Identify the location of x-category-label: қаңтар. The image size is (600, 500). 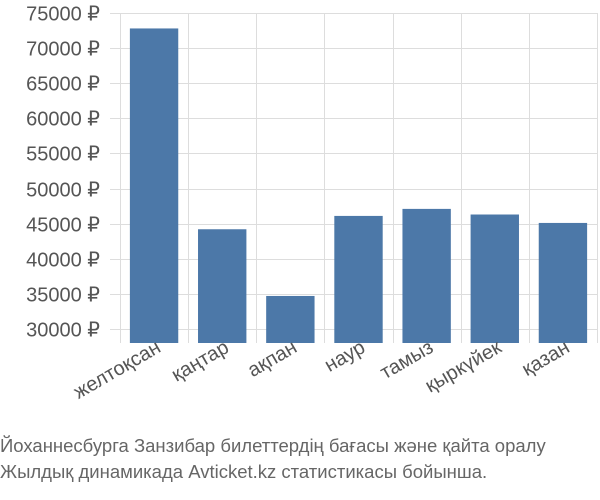
(200, 361).